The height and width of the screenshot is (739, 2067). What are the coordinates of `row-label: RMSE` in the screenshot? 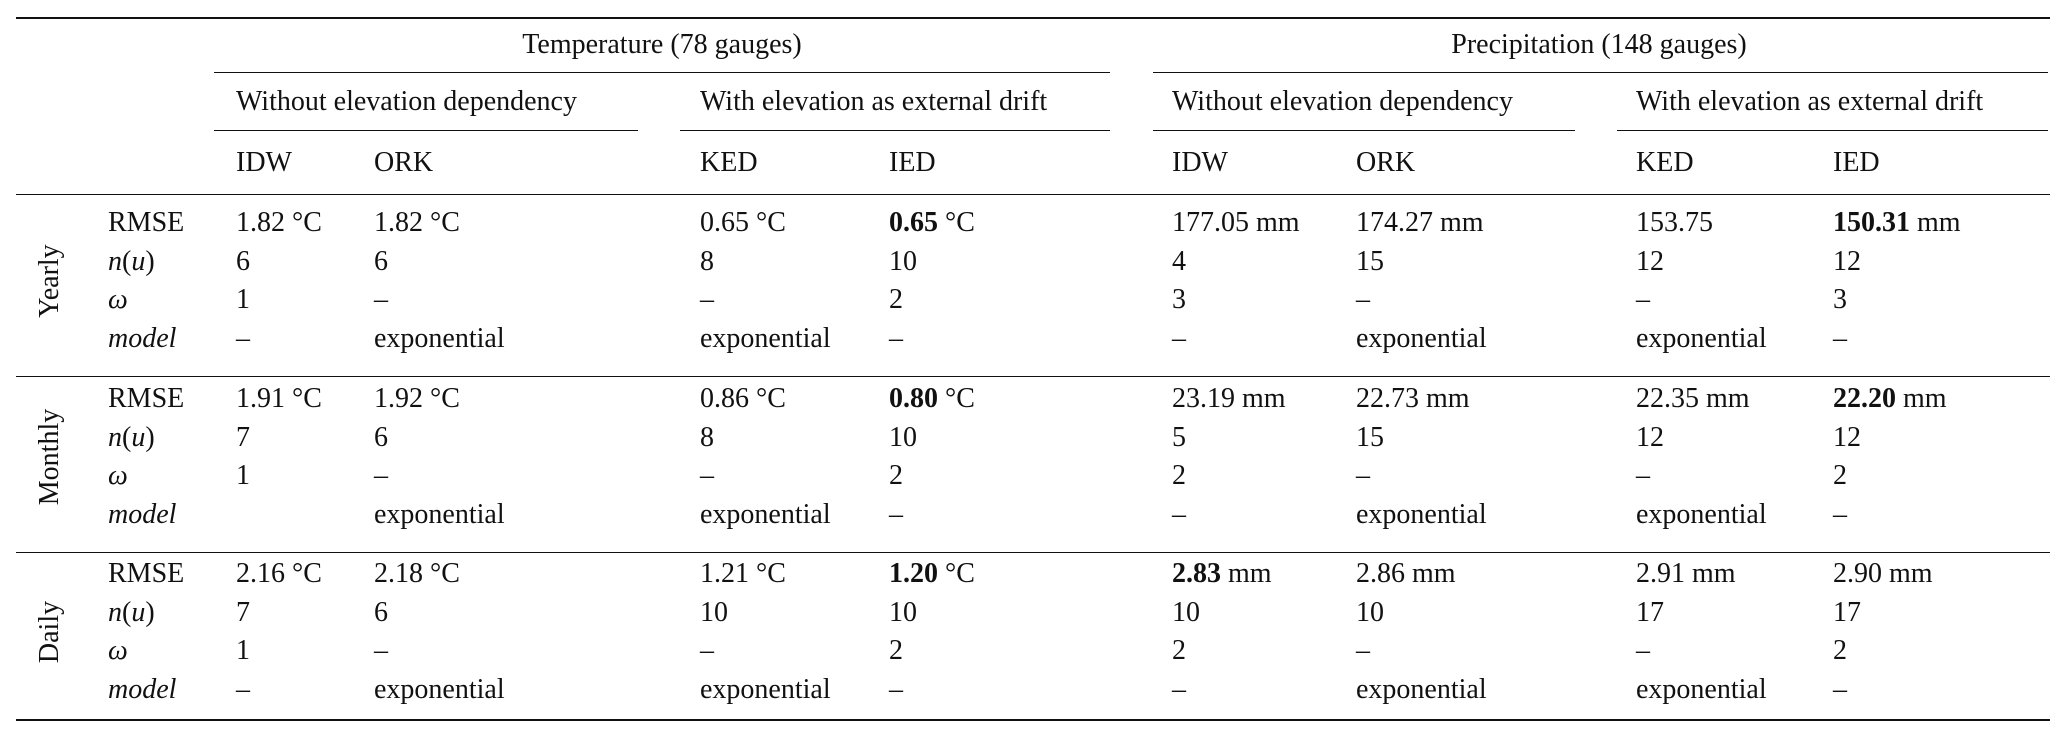 It's located at (146, 222).